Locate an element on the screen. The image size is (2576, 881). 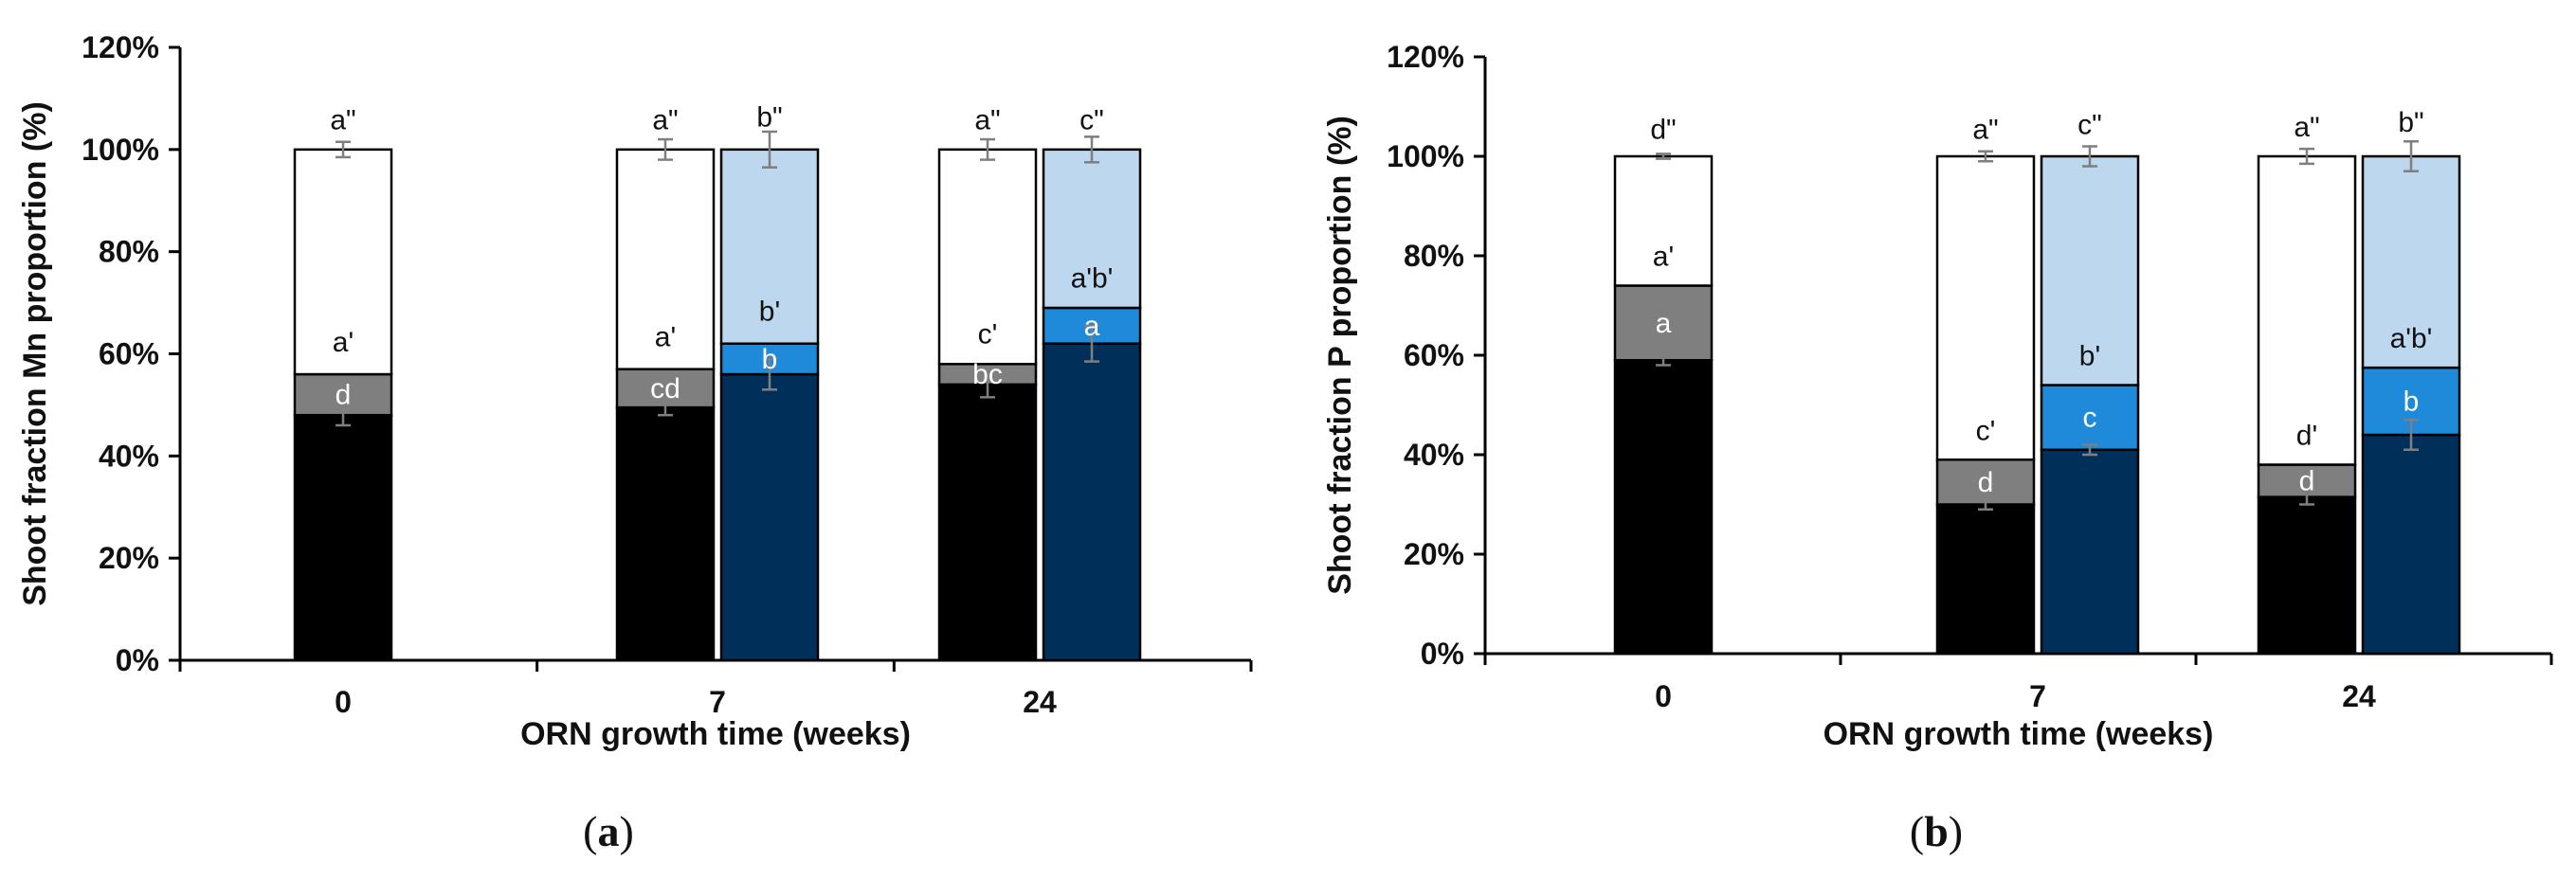
y-axis-title: Shoot fraction P proportion (%) is located at coordinates (1340, 355).